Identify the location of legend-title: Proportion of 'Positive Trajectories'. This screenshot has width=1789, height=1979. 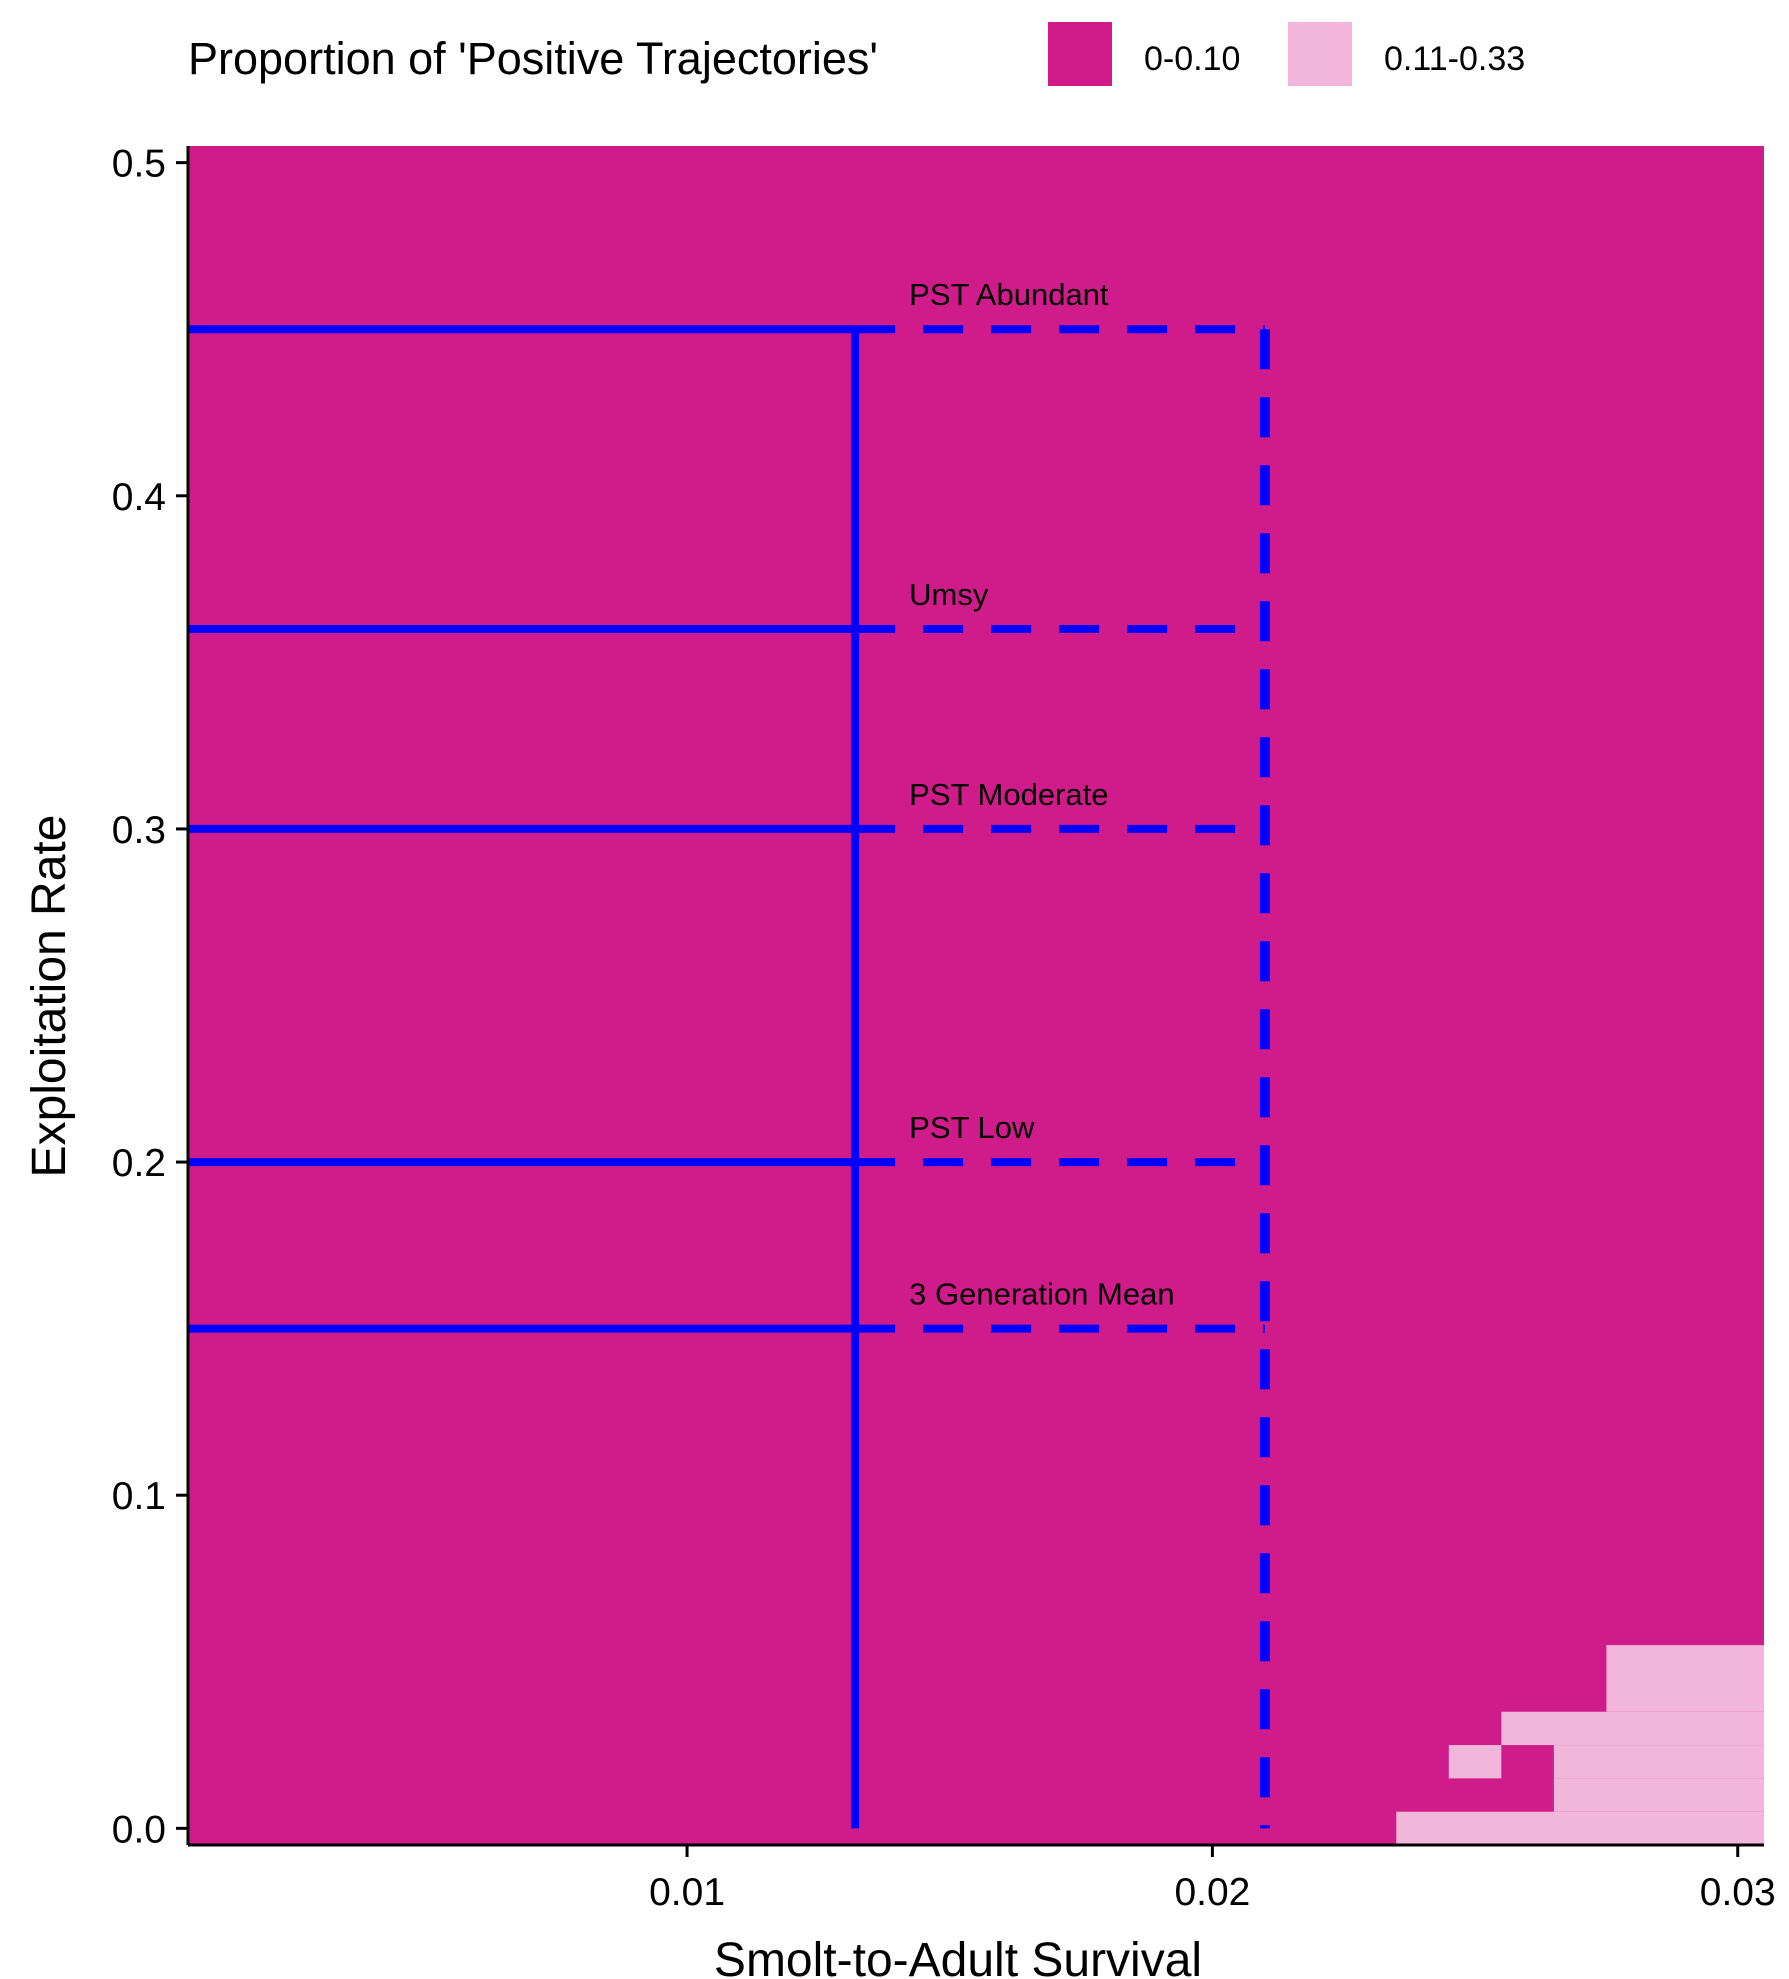
(533, 58).